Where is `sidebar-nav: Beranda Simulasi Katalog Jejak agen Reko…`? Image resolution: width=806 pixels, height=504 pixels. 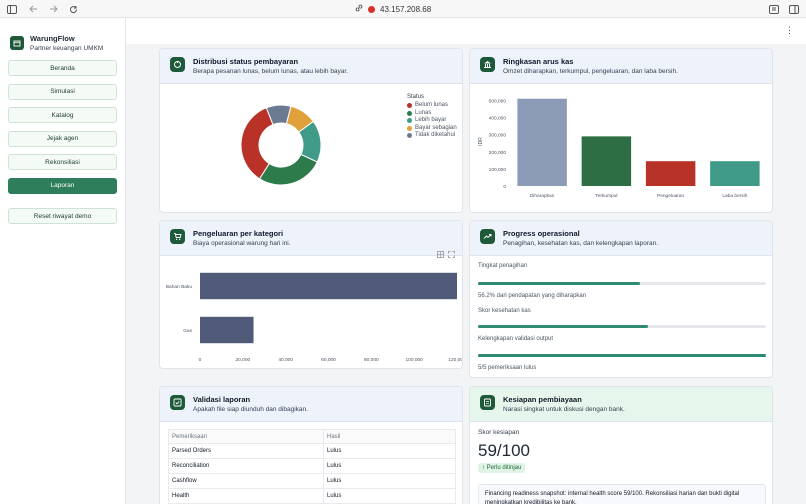 sidebar-nav: Beranda Simulasi Katalog Jejak agen Reko… is located at coordinates (62, 130).